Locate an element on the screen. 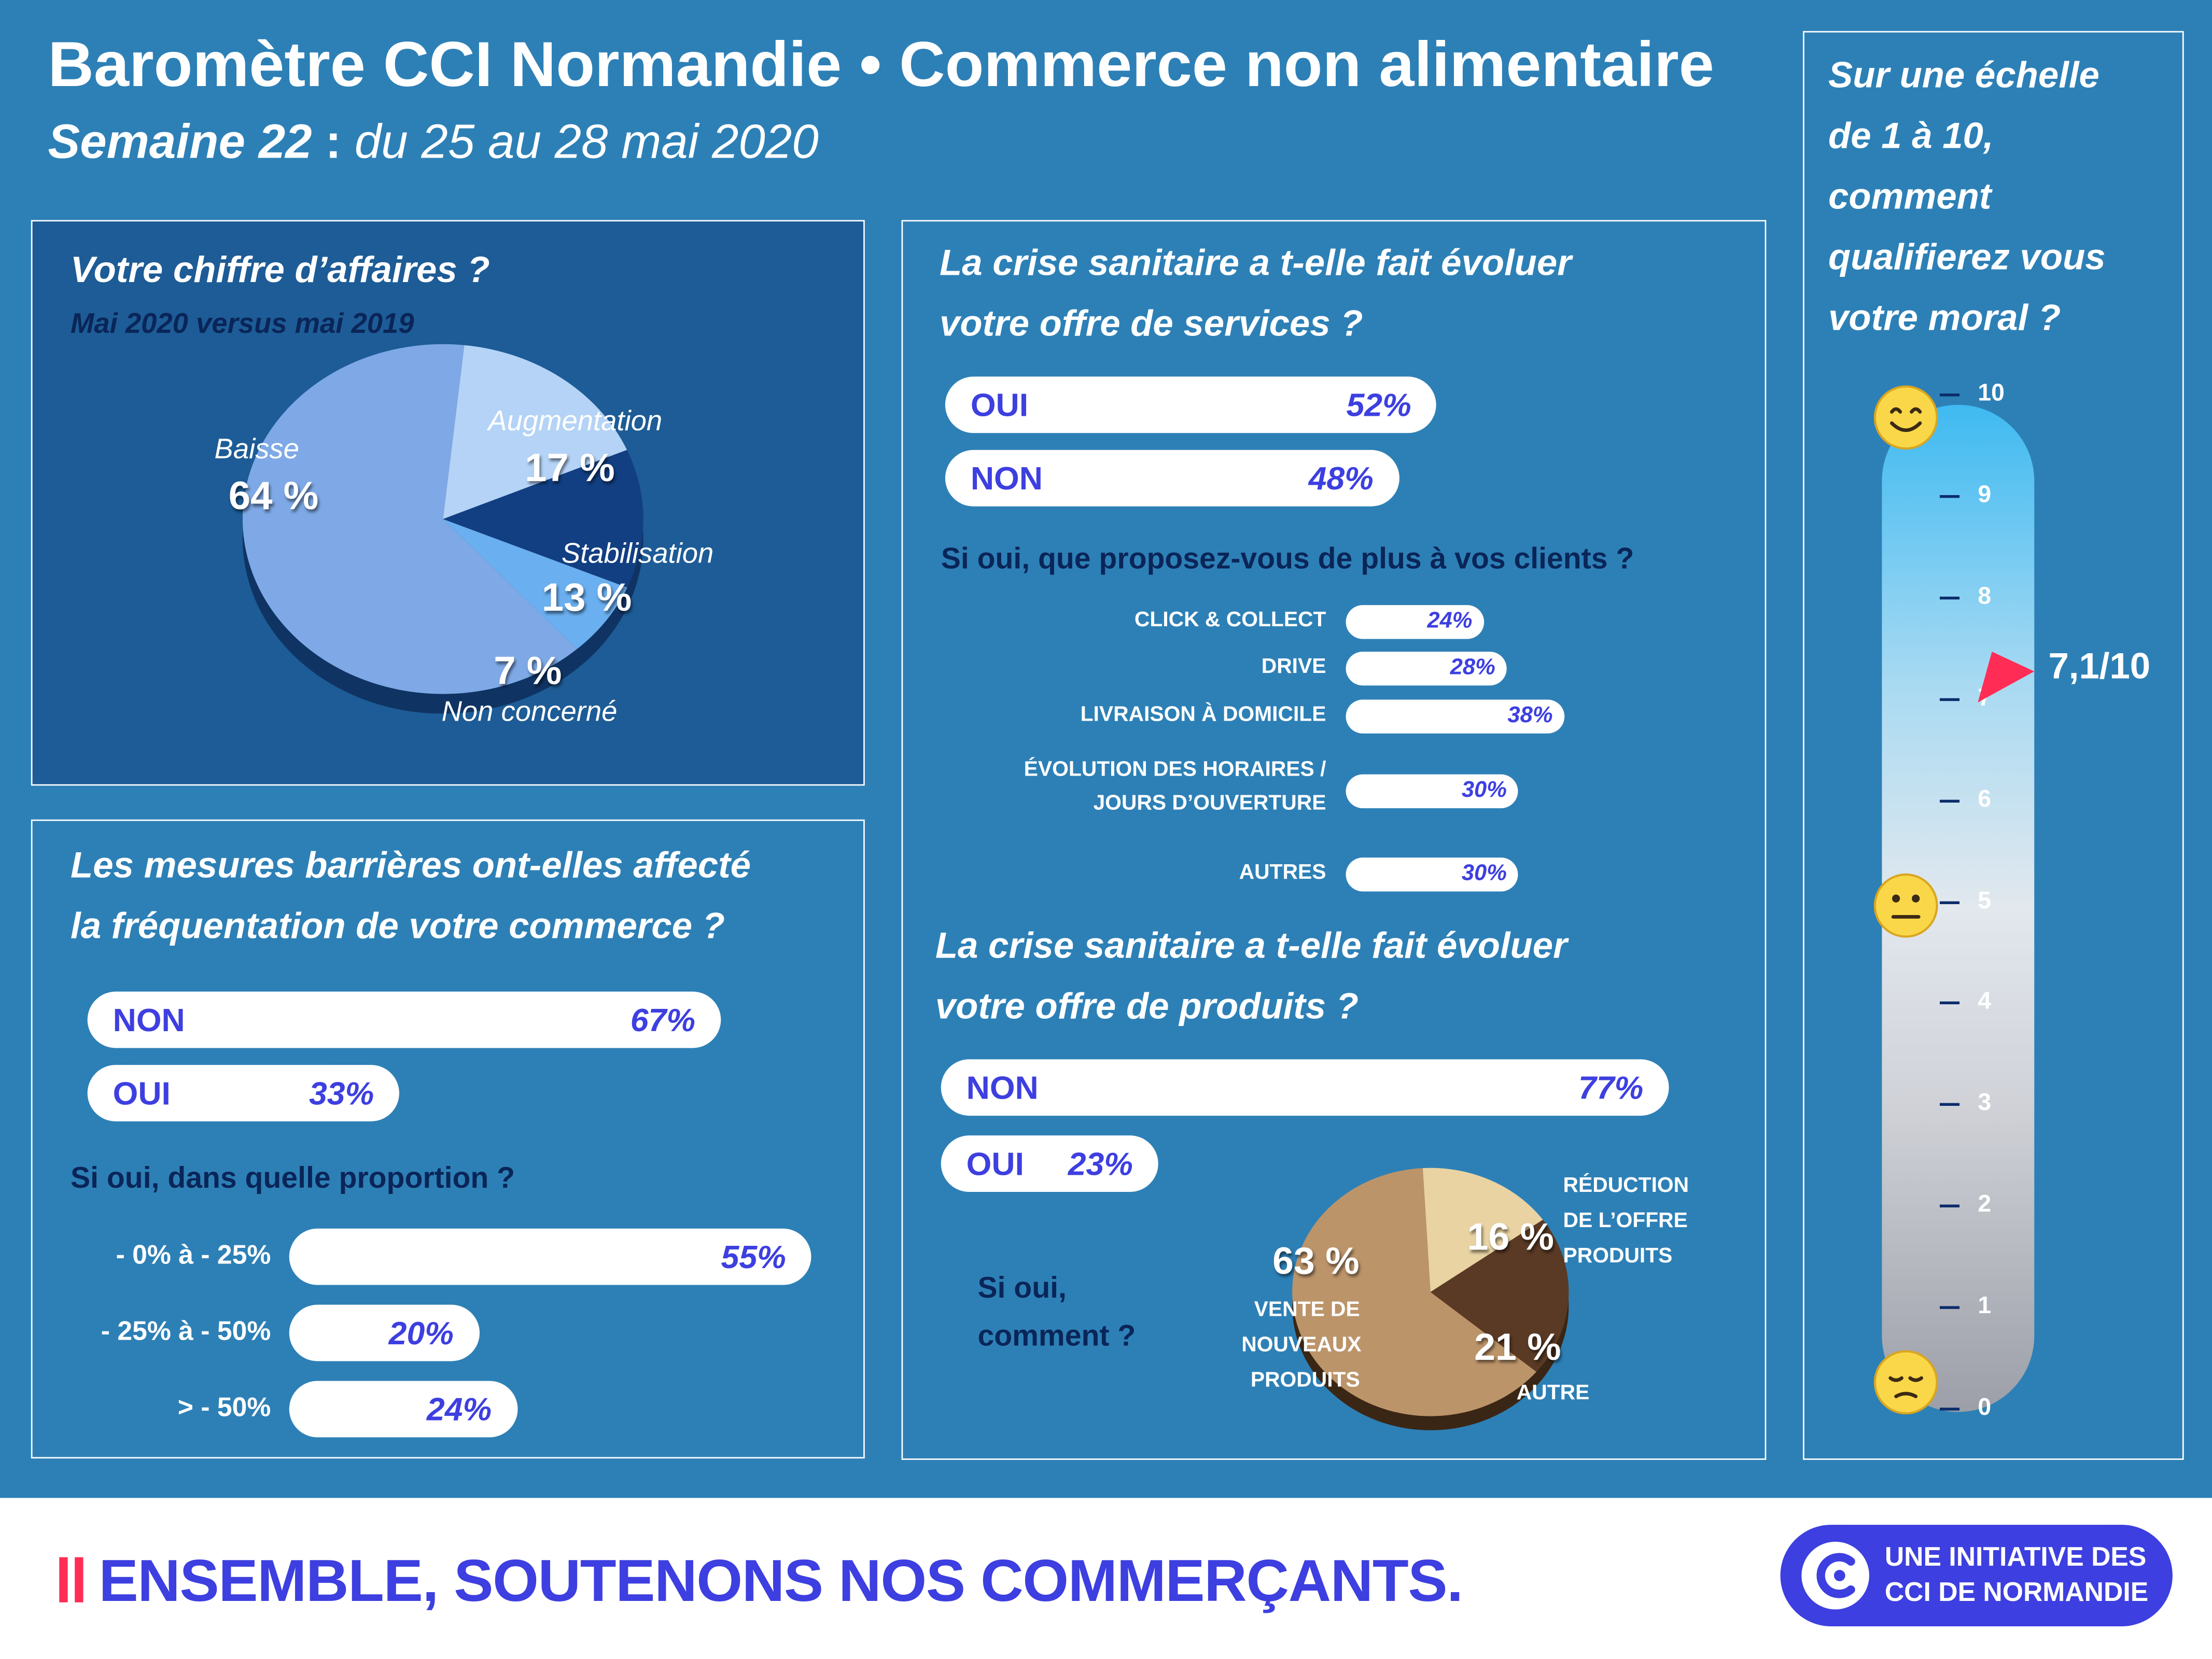 Image resolution: width=2212 pixels, height=1659 pixels. morale-tick-1: 1 is located at coordinates (1985, 1305).